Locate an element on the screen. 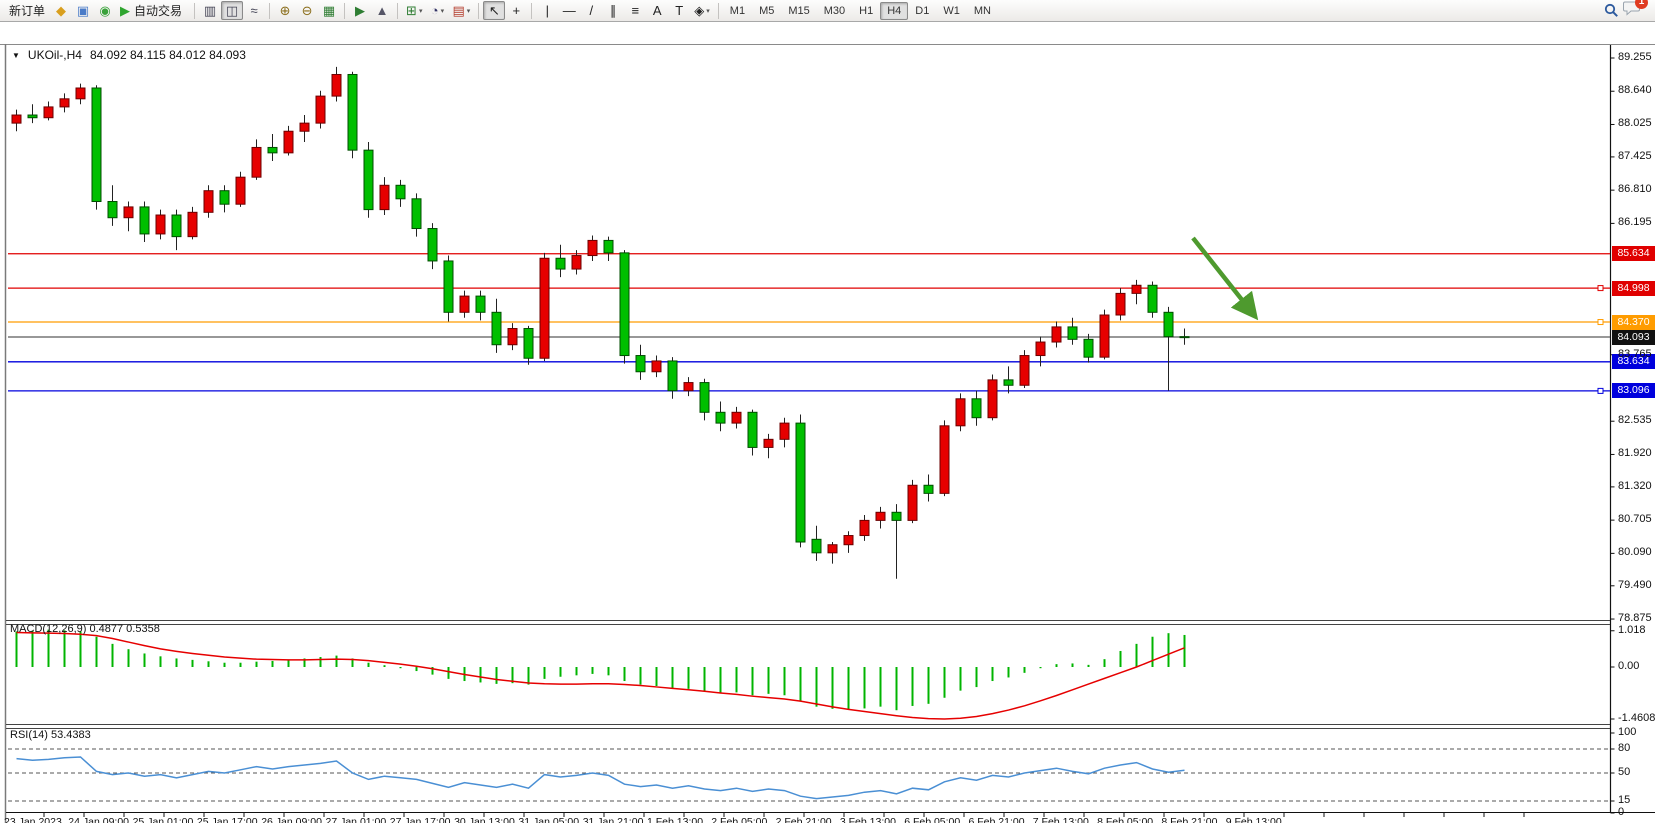 This screenshot has width=1655, height=823. collapse-icon: ▼ is located at coordinates (16, 55).